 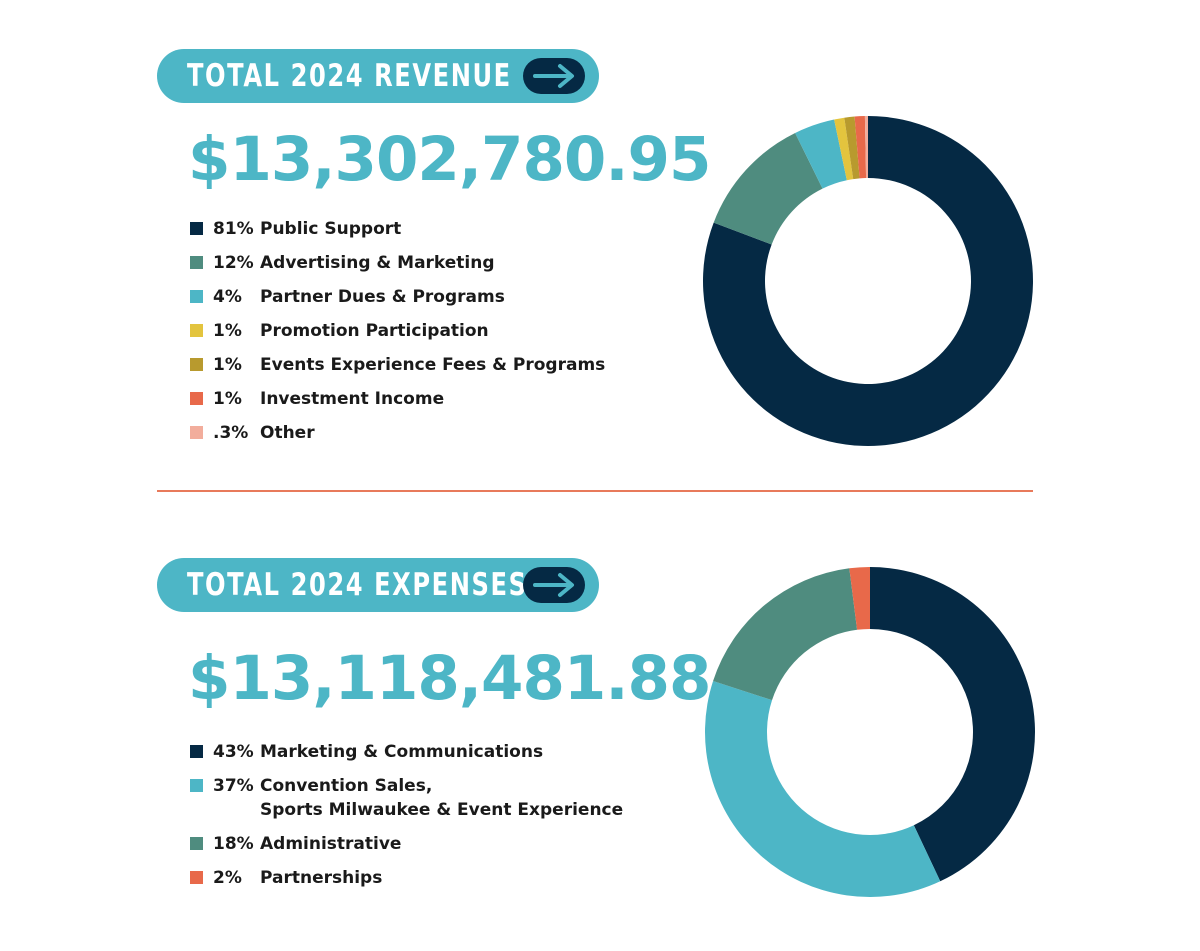 I want to click on revenue-amount: $13,302,780.95, so click(x=449, y=159).